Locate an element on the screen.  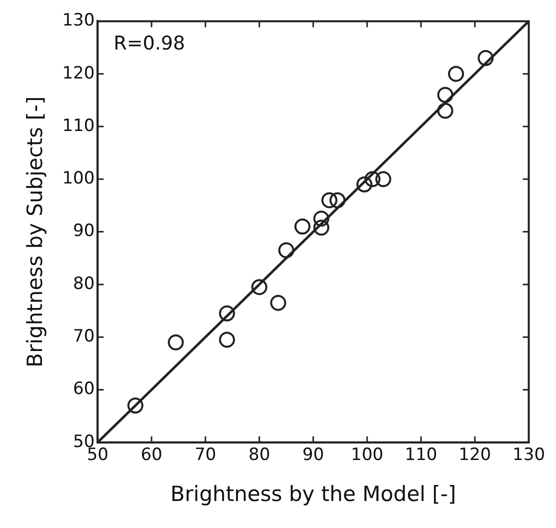
x-tick-label: 80 is located at coordinates (259, 455).